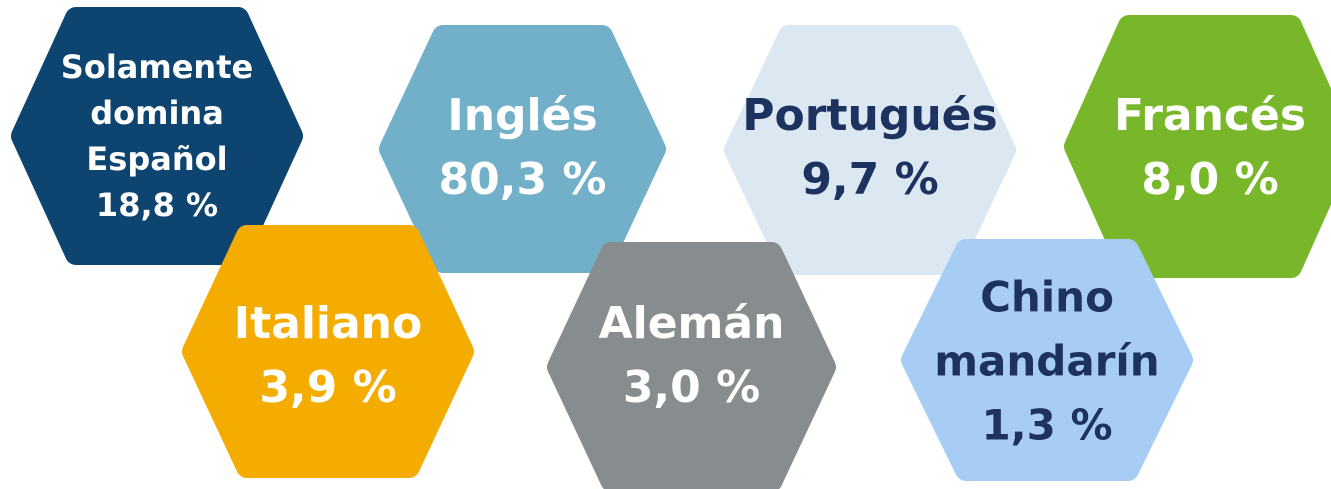  Describe the element at coordinates (523, 179) in the screenshot. I see `percentage: 80,3 %` at that location.